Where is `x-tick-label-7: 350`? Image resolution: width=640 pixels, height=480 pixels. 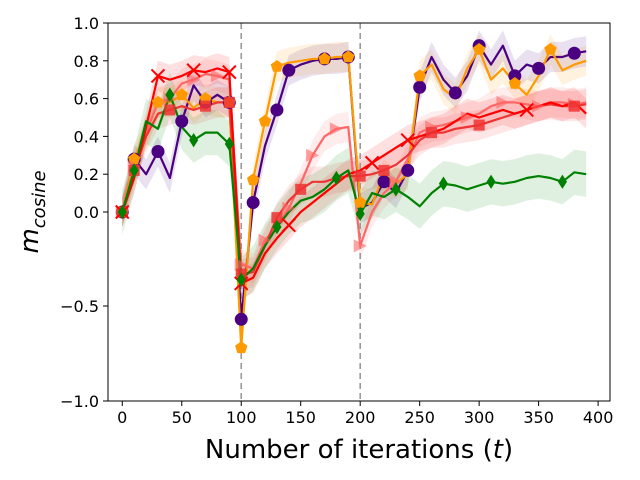 x-tick-label-7: 350 is located at coordinates (538, 417).